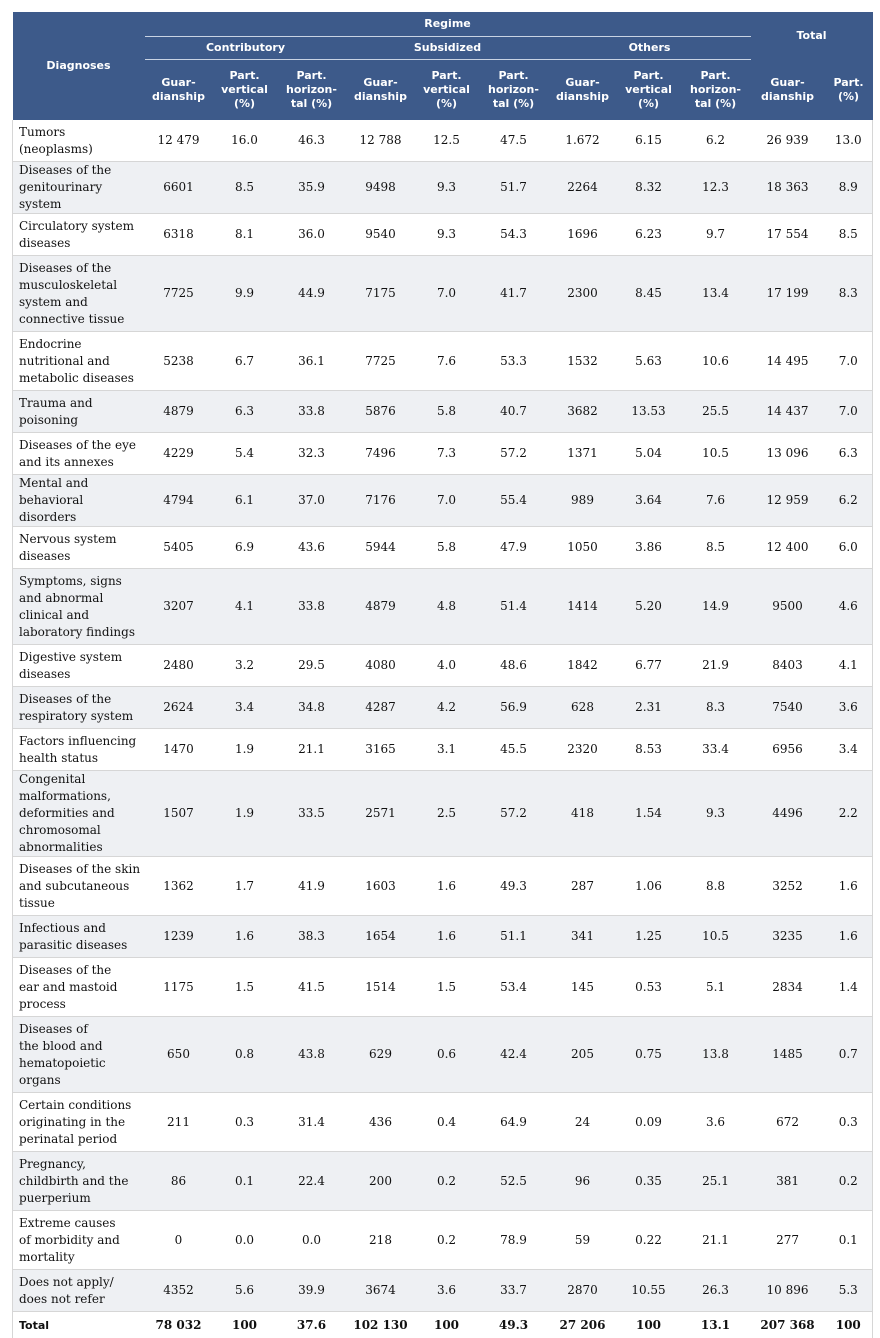  I want to click on contributory-guardianship-cell: 4879, so click(179, 412).